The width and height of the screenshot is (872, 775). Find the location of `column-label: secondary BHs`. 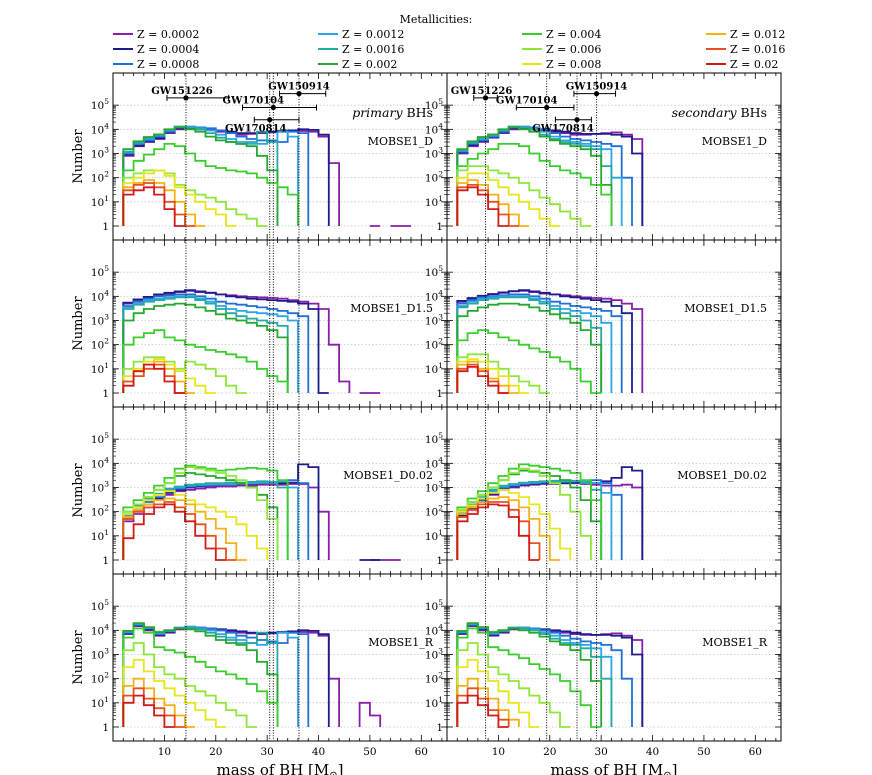

column-label: secondary BHs is located at coordinates (719, 112).